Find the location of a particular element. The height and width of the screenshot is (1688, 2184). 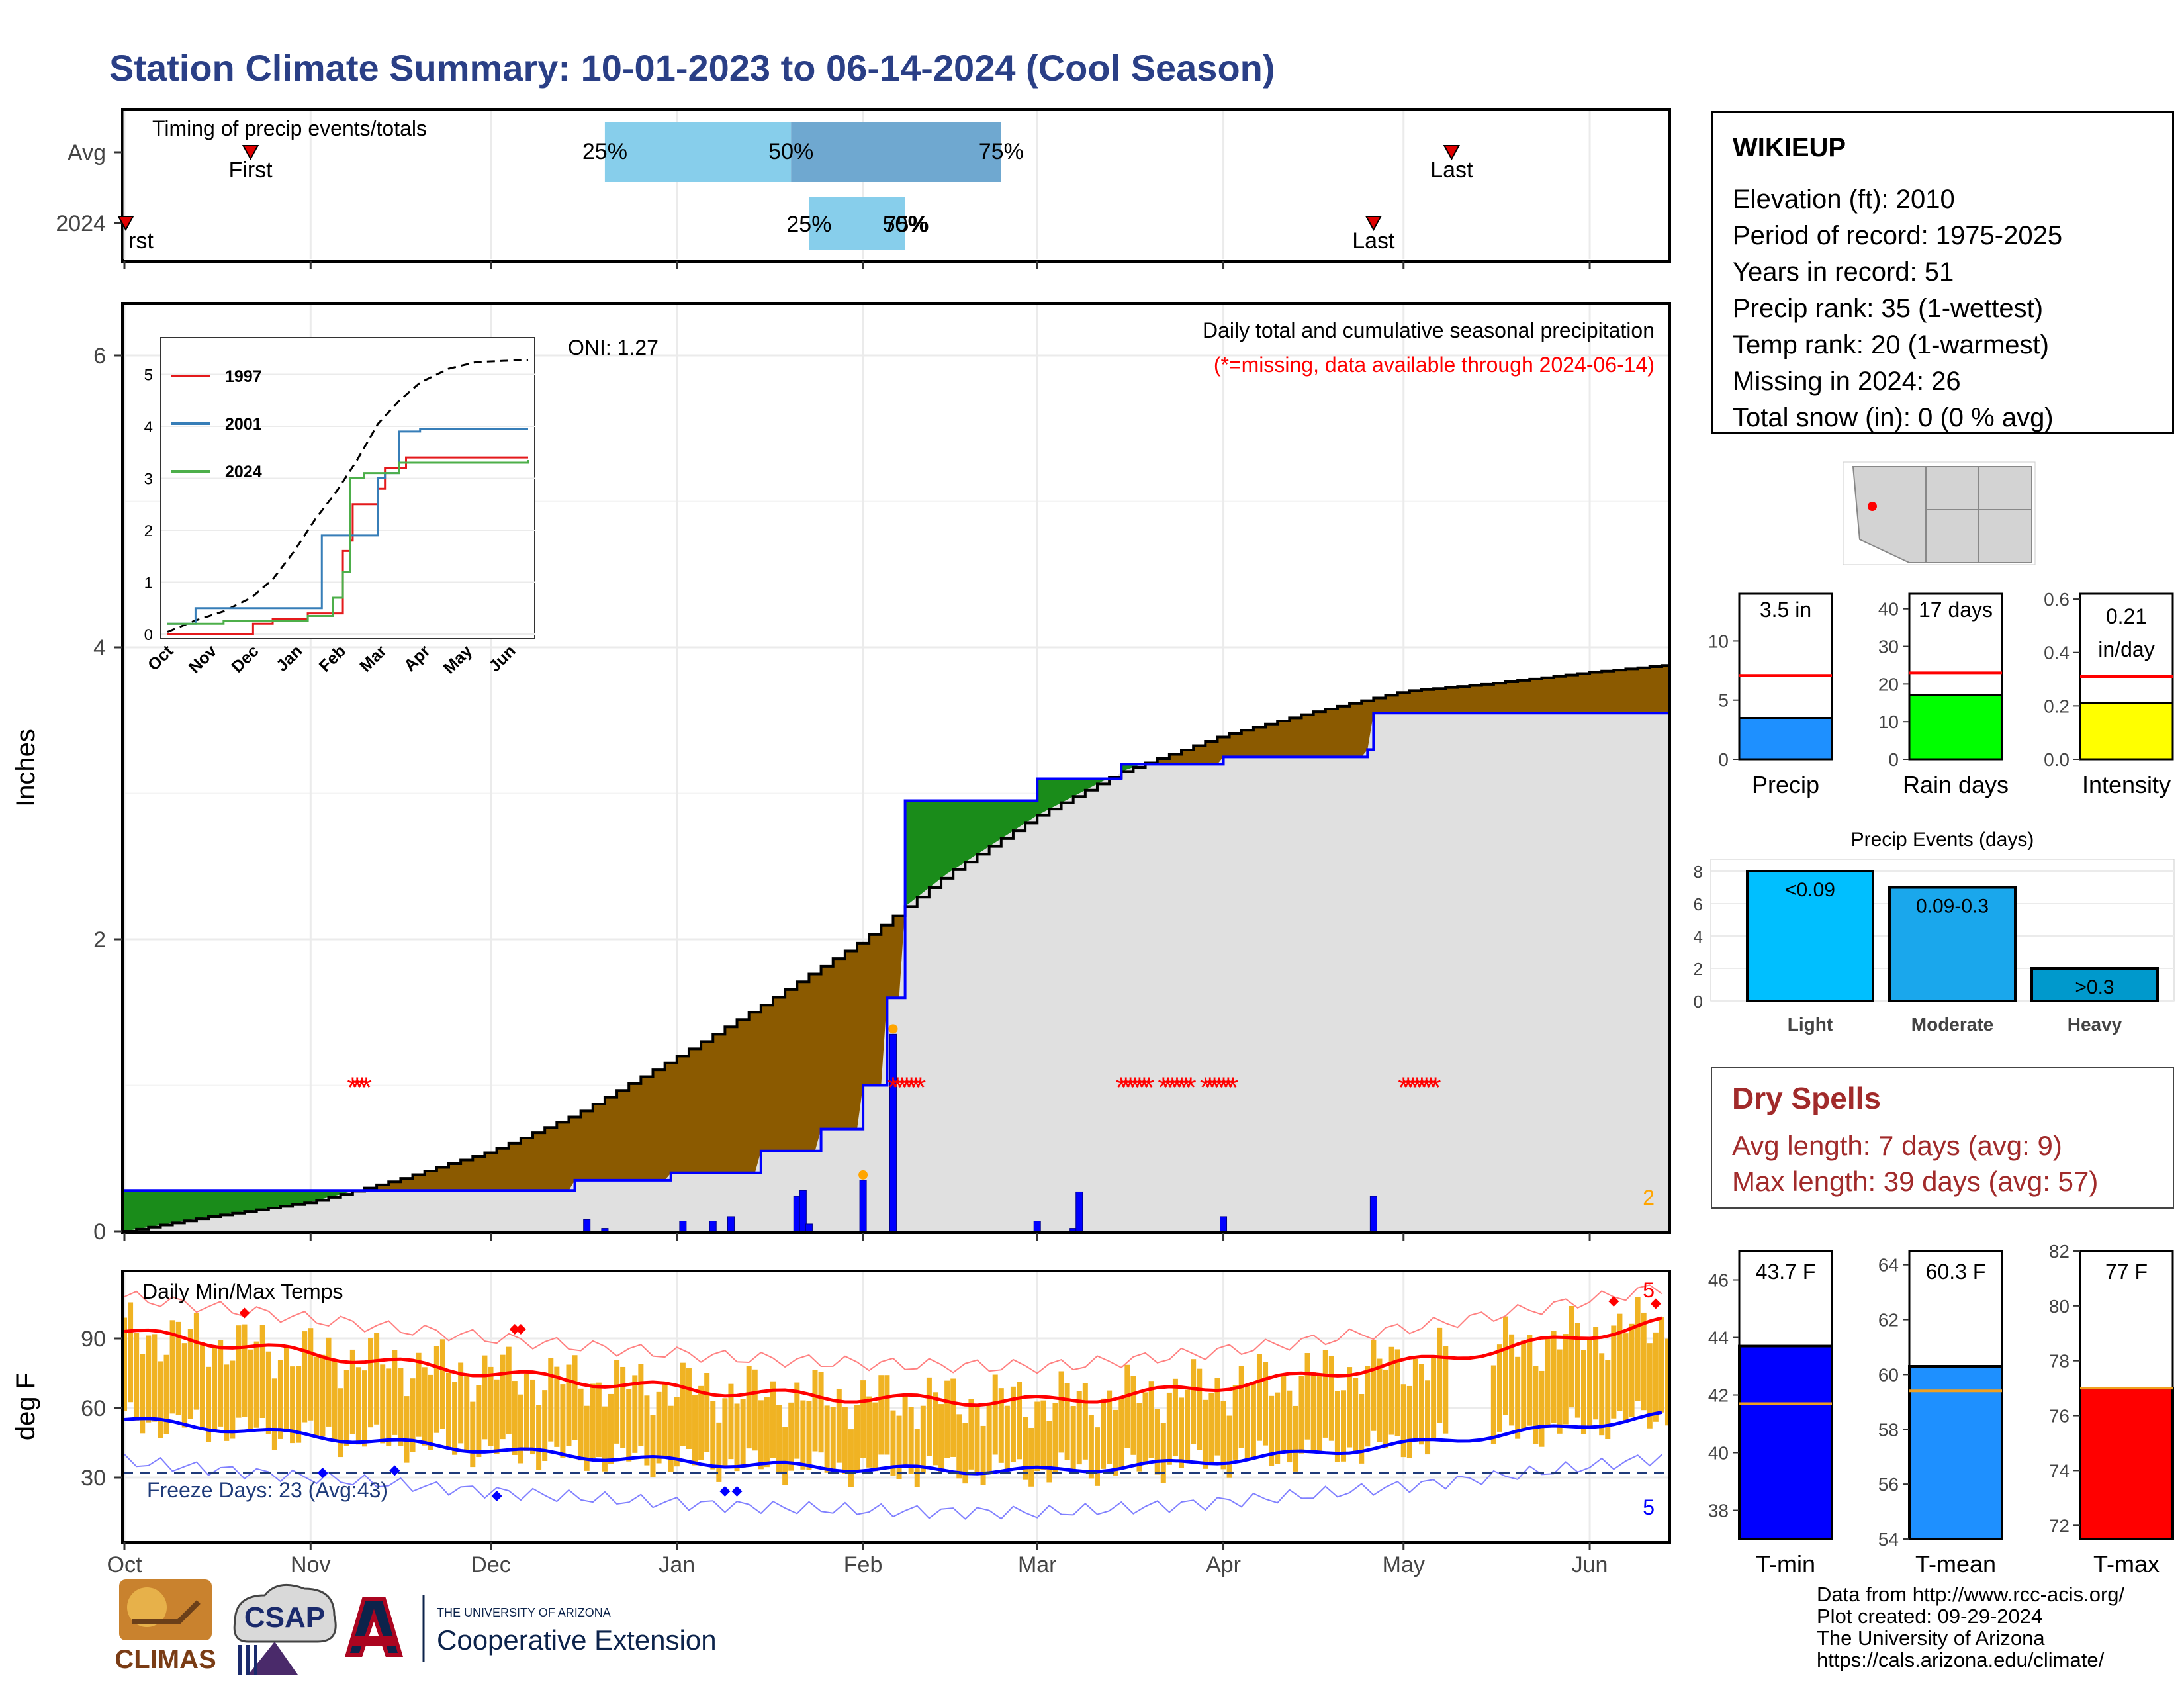

temp-bar-tick-label: 80 is located at coordinates (2059, 1306).